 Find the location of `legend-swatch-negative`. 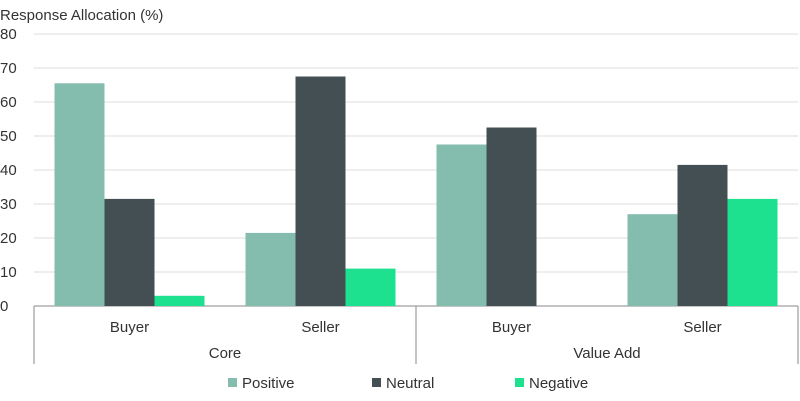

legend-swatch-negative is located at coordinates (519, 382).